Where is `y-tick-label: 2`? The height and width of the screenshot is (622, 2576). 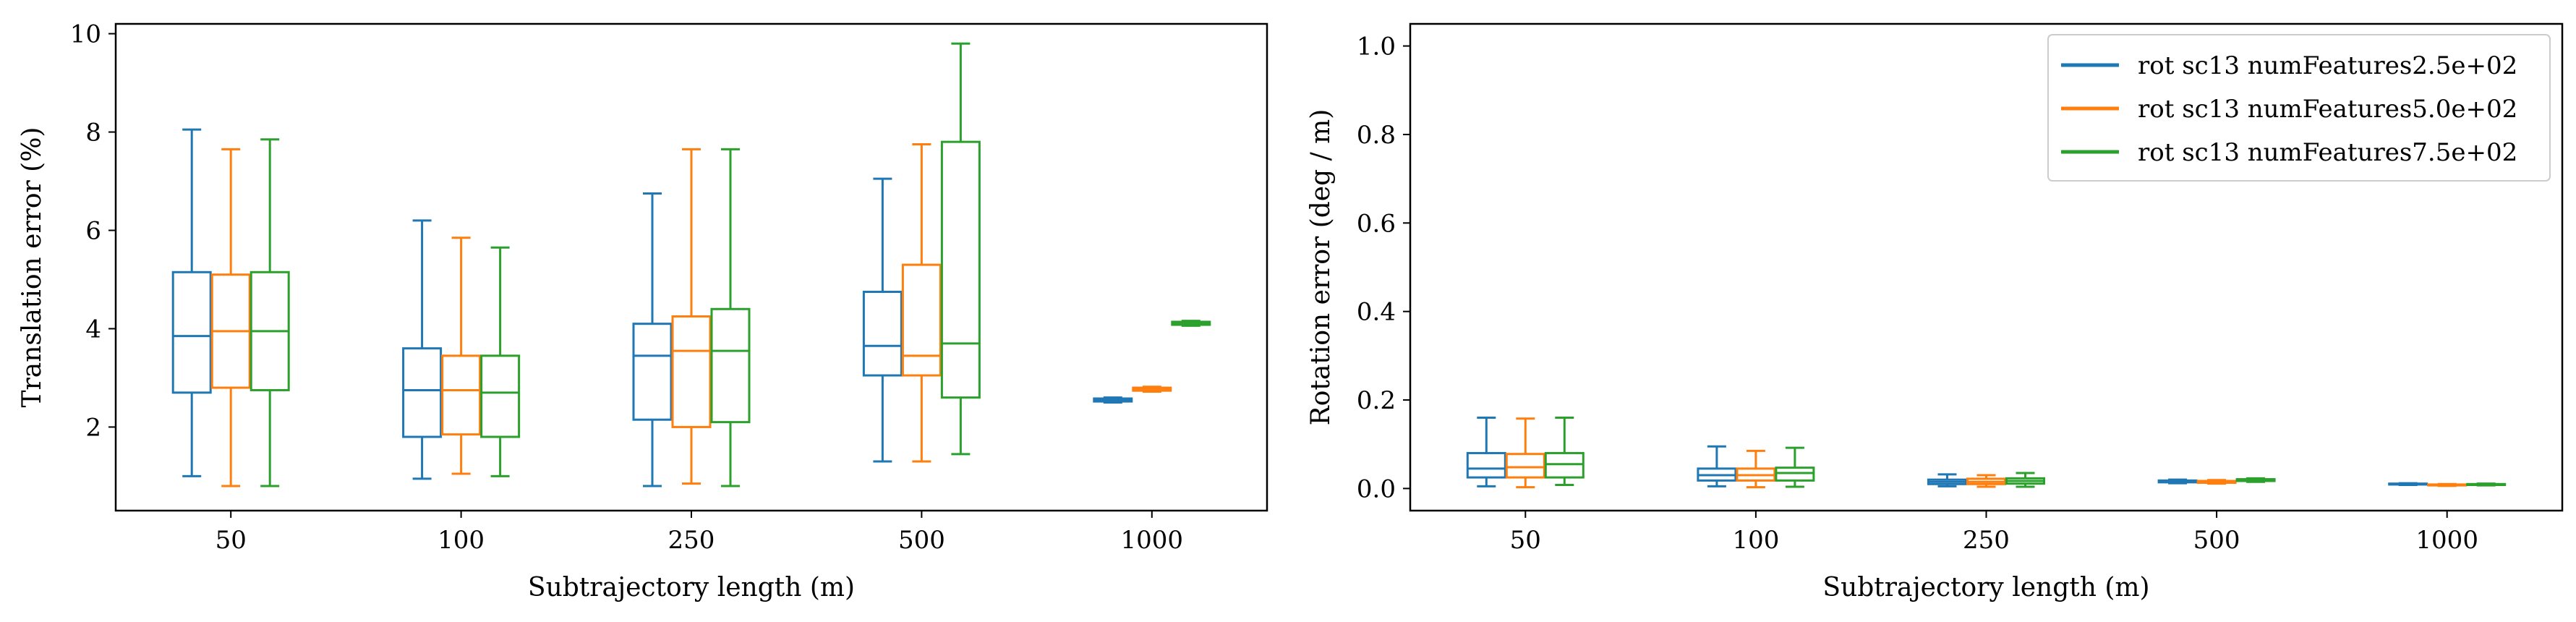
y-tick-label: 2 is located at coordinates (93, 427).